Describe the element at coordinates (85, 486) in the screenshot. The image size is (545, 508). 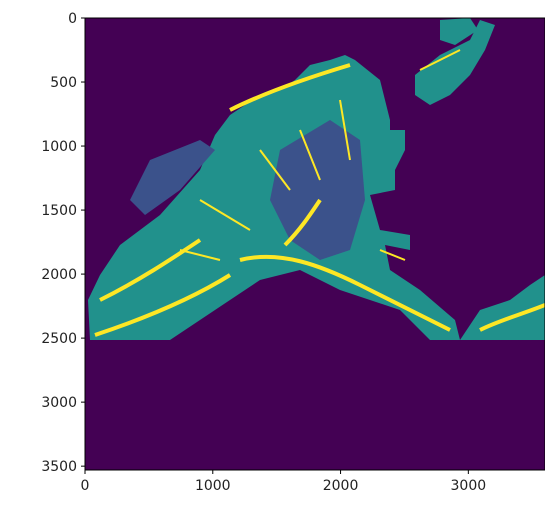
I see `x-tick-label: 0` at that location.